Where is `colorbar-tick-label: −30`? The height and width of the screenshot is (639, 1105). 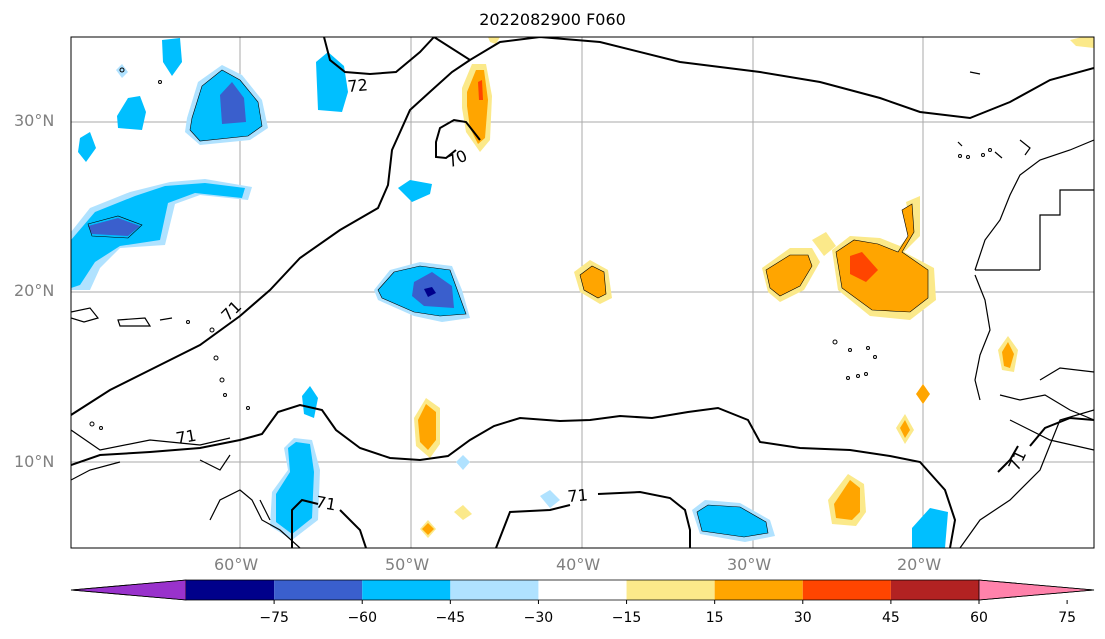 colorbar-tick-label: −30 is located at coordinates (538, 618).